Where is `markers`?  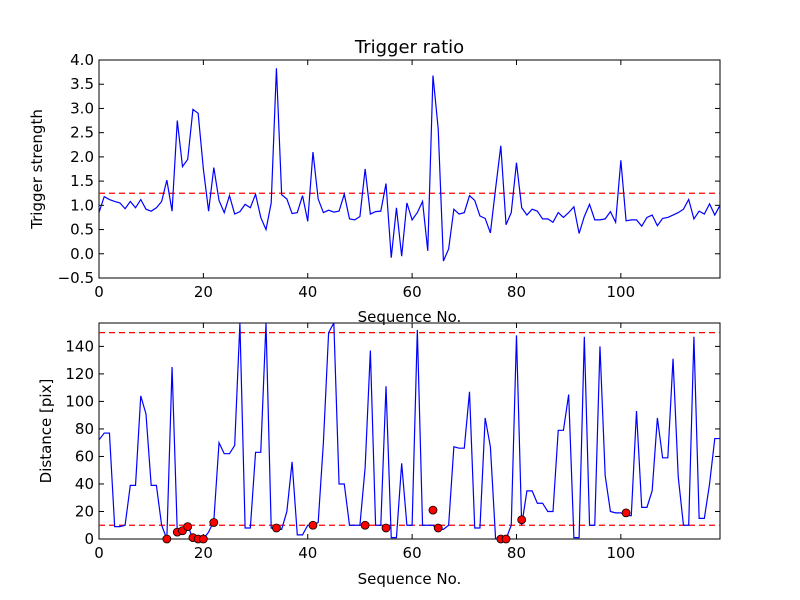
markers is located at coordinates (396, 524).